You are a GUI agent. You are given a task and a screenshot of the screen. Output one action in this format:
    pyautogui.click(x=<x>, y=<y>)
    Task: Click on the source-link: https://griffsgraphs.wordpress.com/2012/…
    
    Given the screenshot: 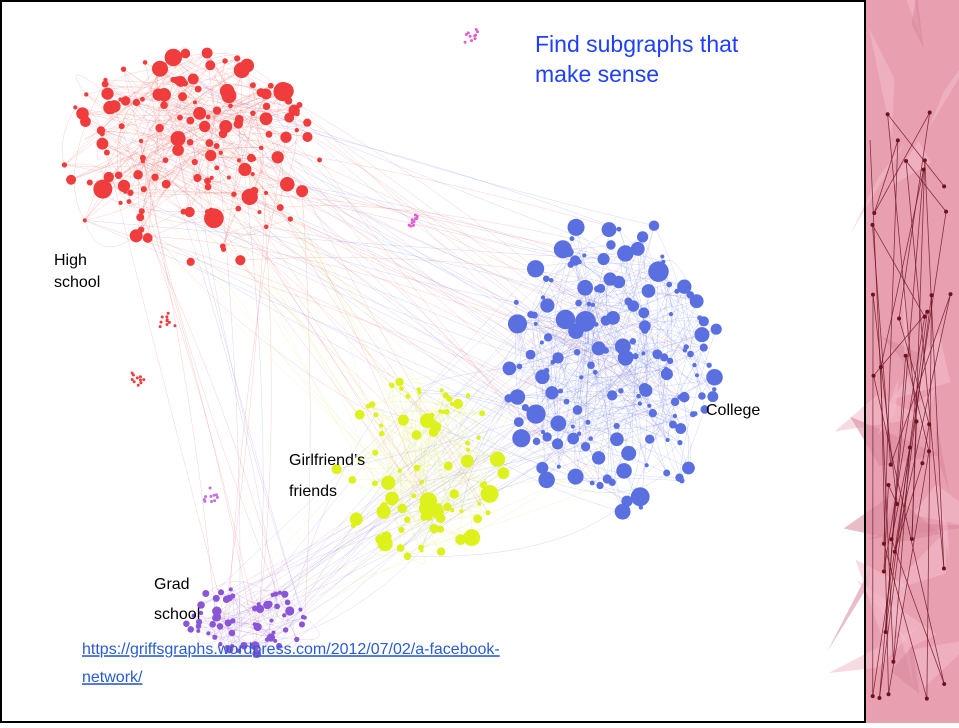 What is the action you would take?
    pyautogui.click(x=291, y=649)
    